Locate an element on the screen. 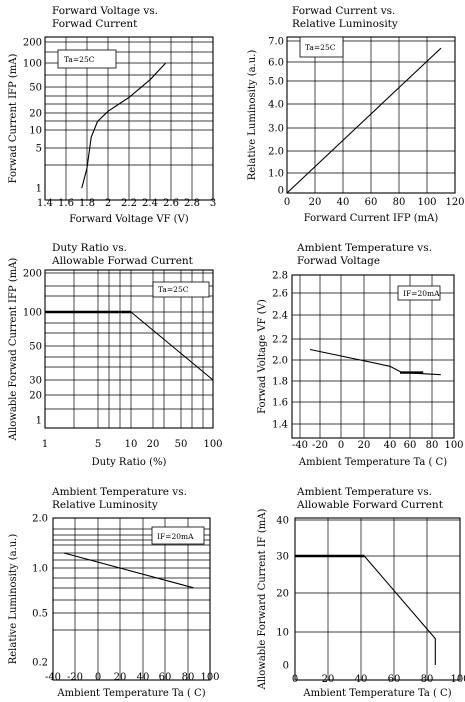  y-axis-label: Forwad Voltage VF (V) is located at coordinates (262, 356).